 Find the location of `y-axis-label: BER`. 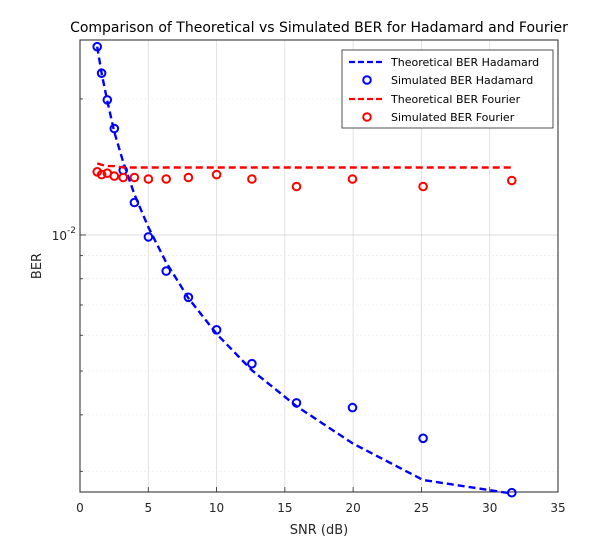

y-axis-label: BER is located at coordinates (37, 266).